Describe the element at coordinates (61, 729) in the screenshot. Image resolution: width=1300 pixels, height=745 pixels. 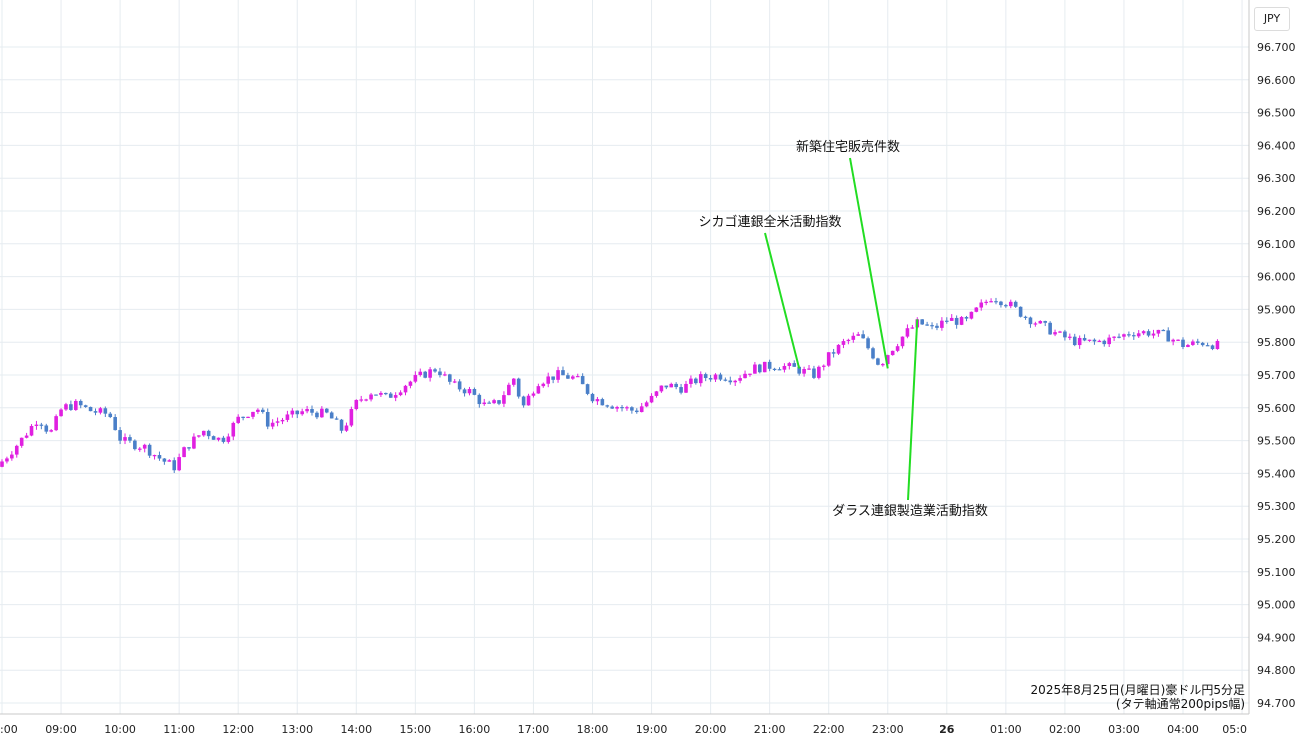
I see `x-tick-label: 09:00` at that location.